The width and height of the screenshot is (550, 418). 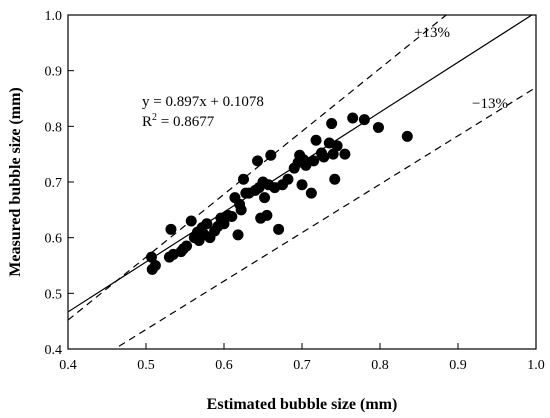 I want to click on x-axis-label: Estimated bubble size (mm), so click(x=302, y=404).